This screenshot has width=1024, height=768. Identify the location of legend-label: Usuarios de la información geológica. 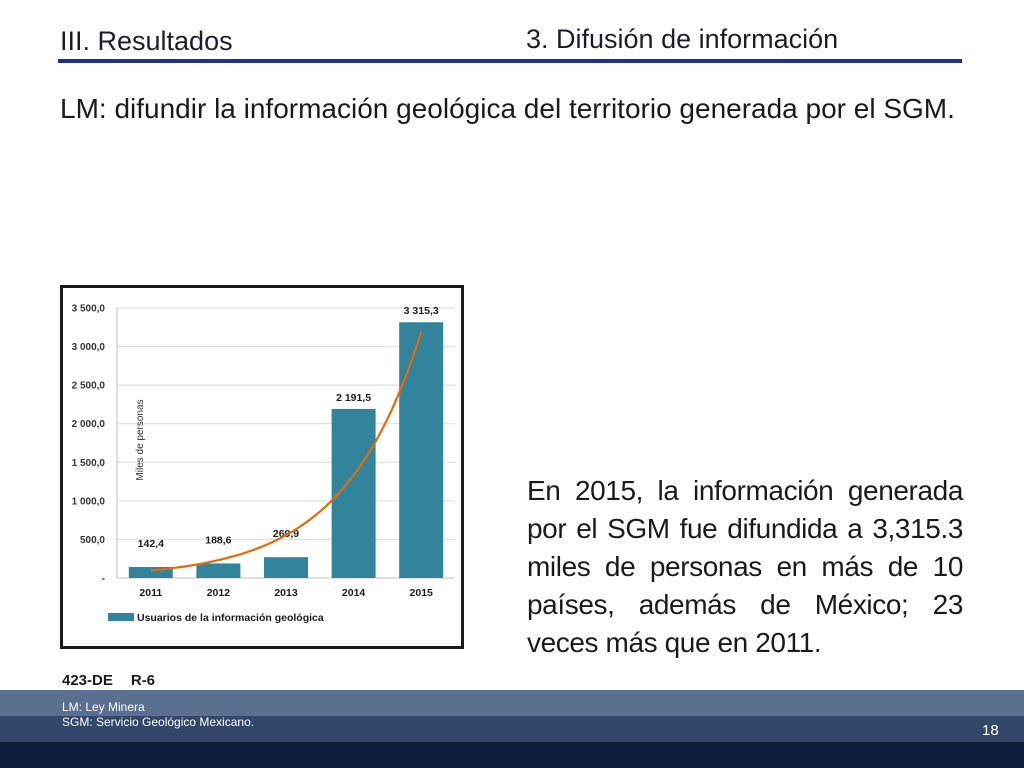
(230, 618).